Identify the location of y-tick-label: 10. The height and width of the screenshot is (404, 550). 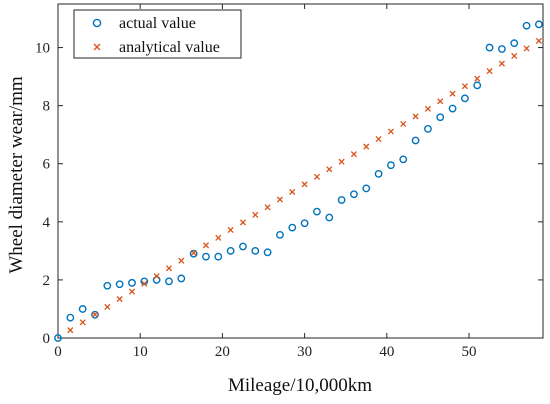
(42, 49).